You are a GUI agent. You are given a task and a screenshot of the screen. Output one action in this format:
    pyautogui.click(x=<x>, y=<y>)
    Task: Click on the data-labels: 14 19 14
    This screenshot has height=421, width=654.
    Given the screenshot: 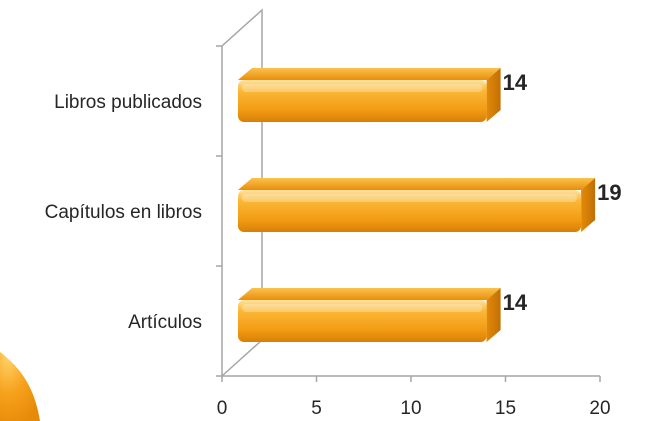 What is the action you would take?
    pyautogui.click(x=562, y=192)
    